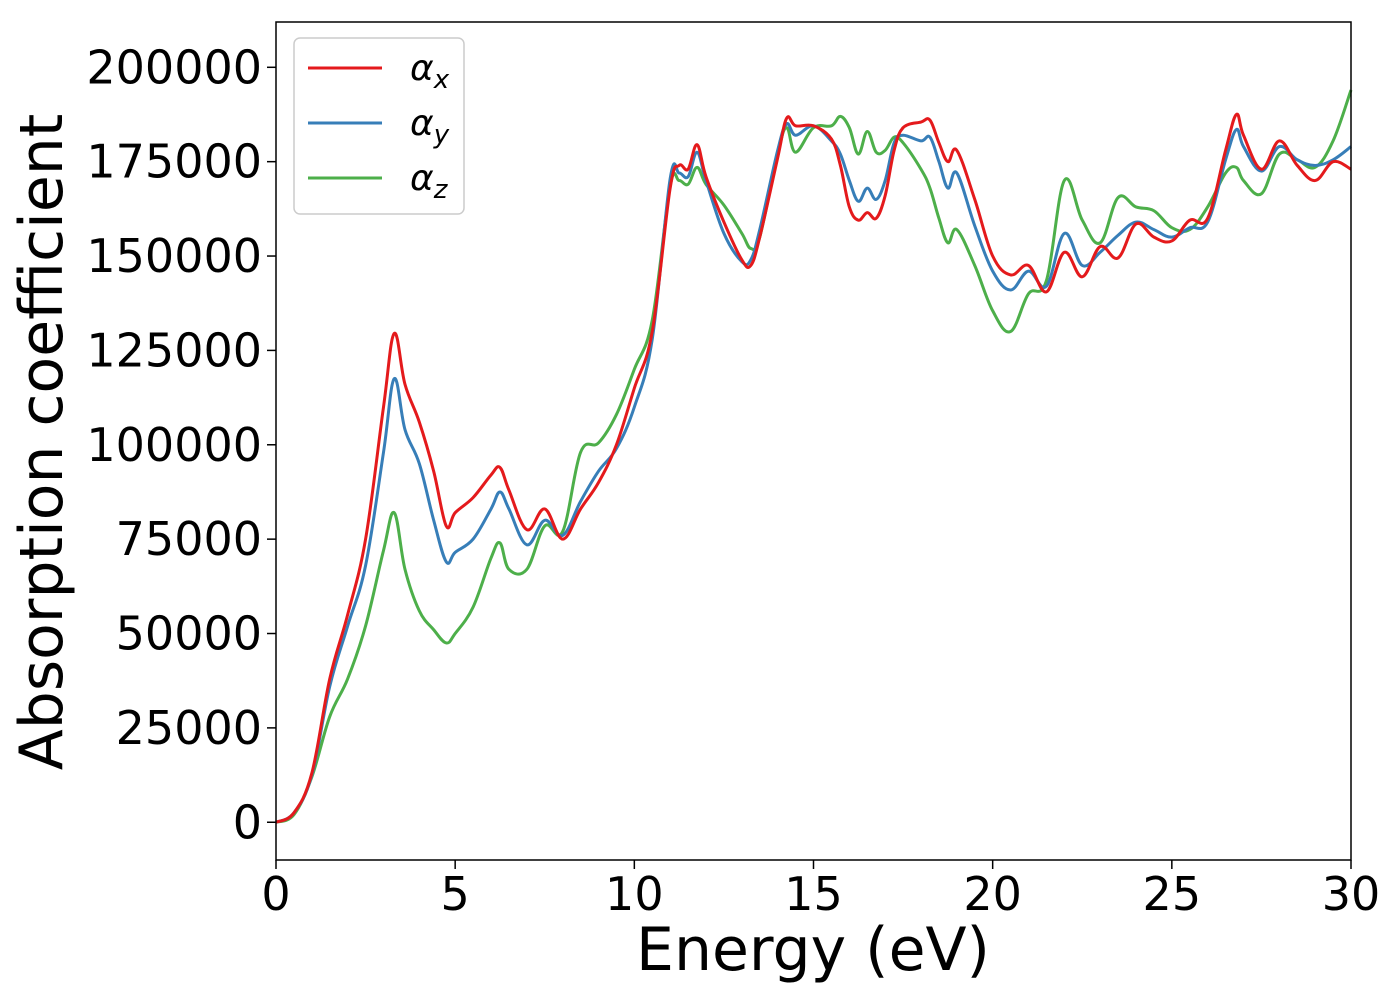 The image size is (1400, 1000). I want to click on x-tick-label: 25, so click(1172, 894).